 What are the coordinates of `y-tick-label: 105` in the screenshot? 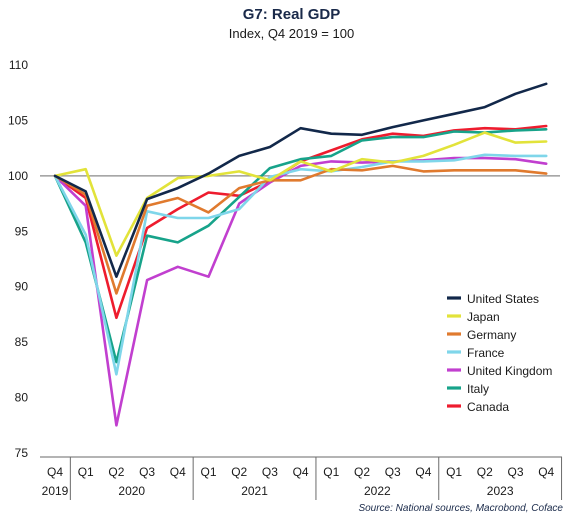 It's located at (18, 120).